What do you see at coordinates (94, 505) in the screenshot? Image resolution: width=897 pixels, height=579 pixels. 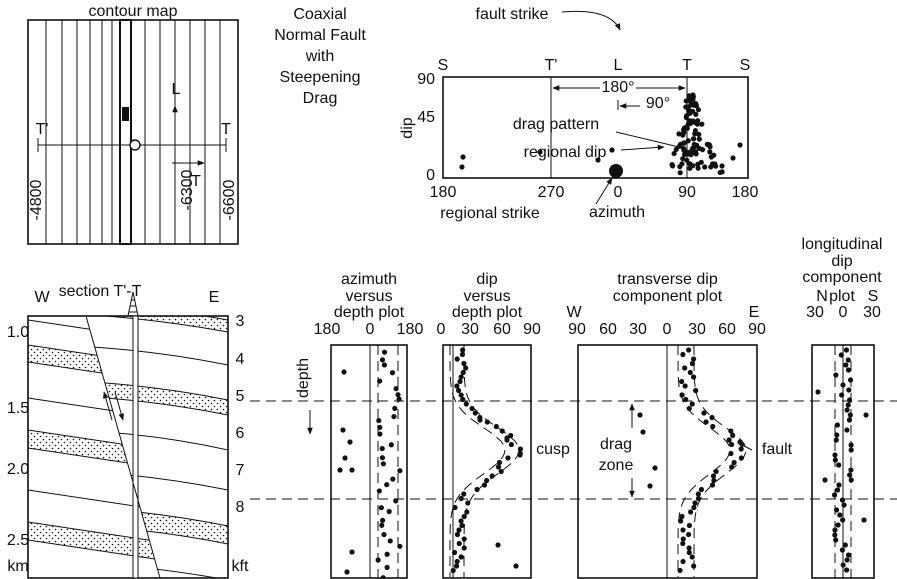 I see `horizon` at bounding box center [94, 505].